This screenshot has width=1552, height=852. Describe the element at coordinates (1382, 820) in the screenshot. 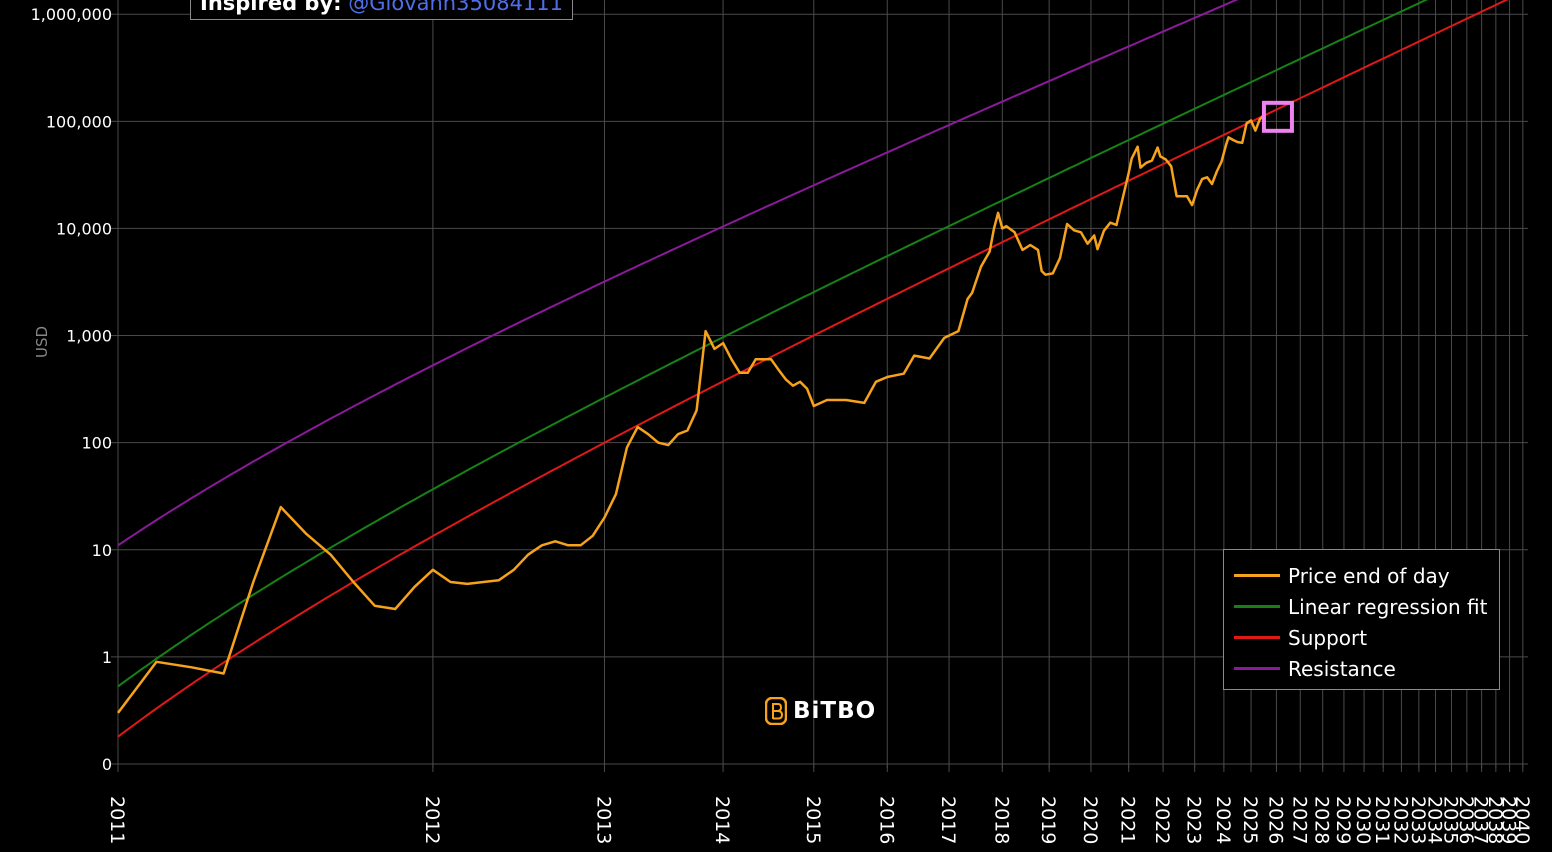

I see `x-tick-label: 2031` at that location.